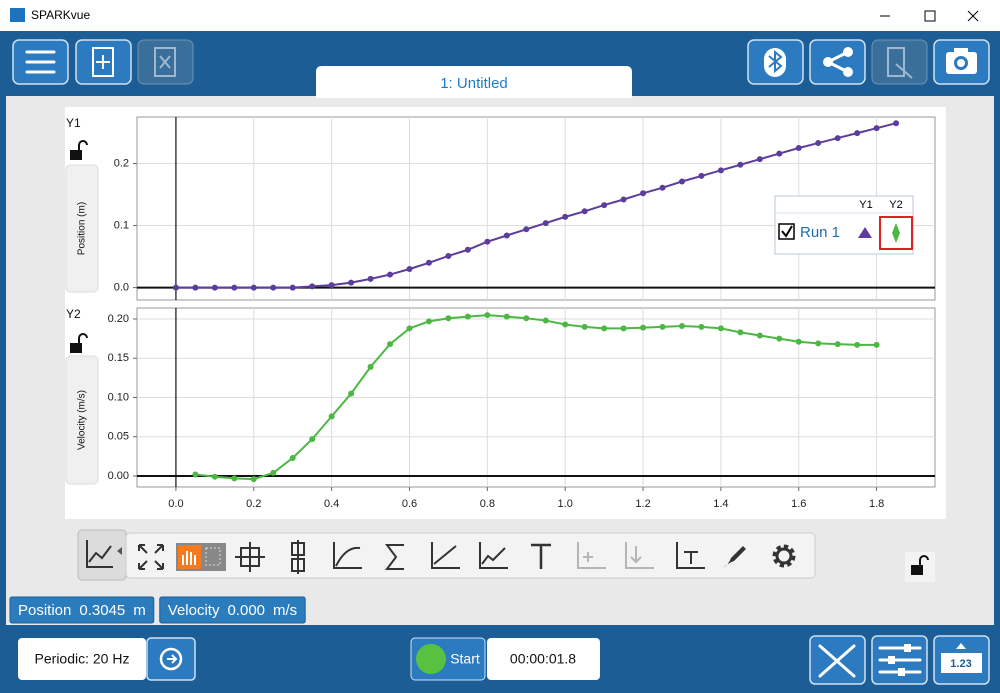  I want to click on add-plot-button, so click(690, 555).